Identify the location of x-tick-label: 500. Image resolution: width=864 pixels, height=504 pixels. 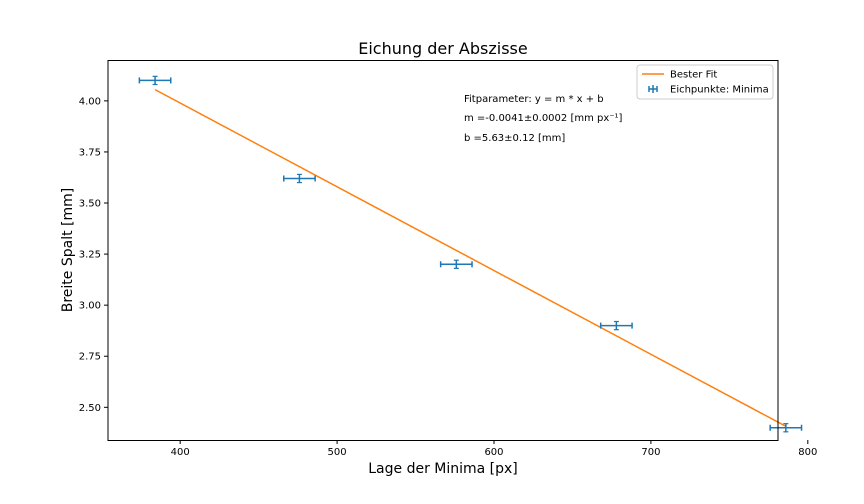
(337, 452).